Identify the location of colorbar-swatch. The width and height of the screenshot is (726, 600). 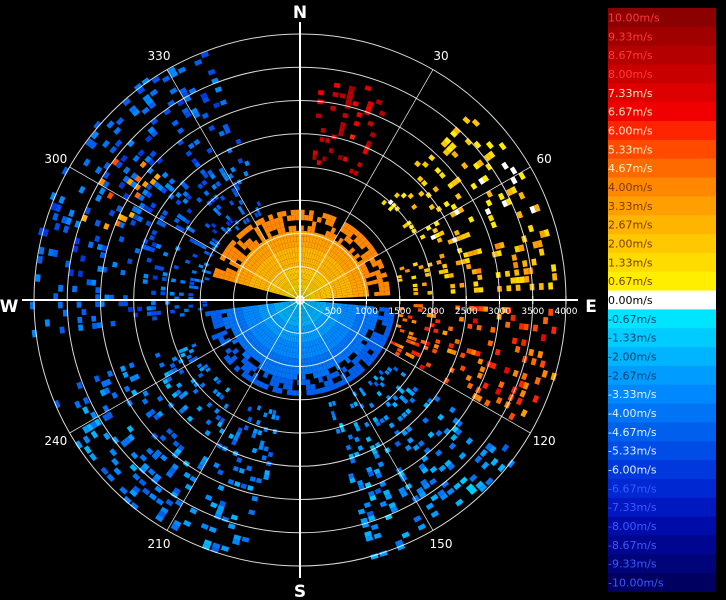
(662, 131).